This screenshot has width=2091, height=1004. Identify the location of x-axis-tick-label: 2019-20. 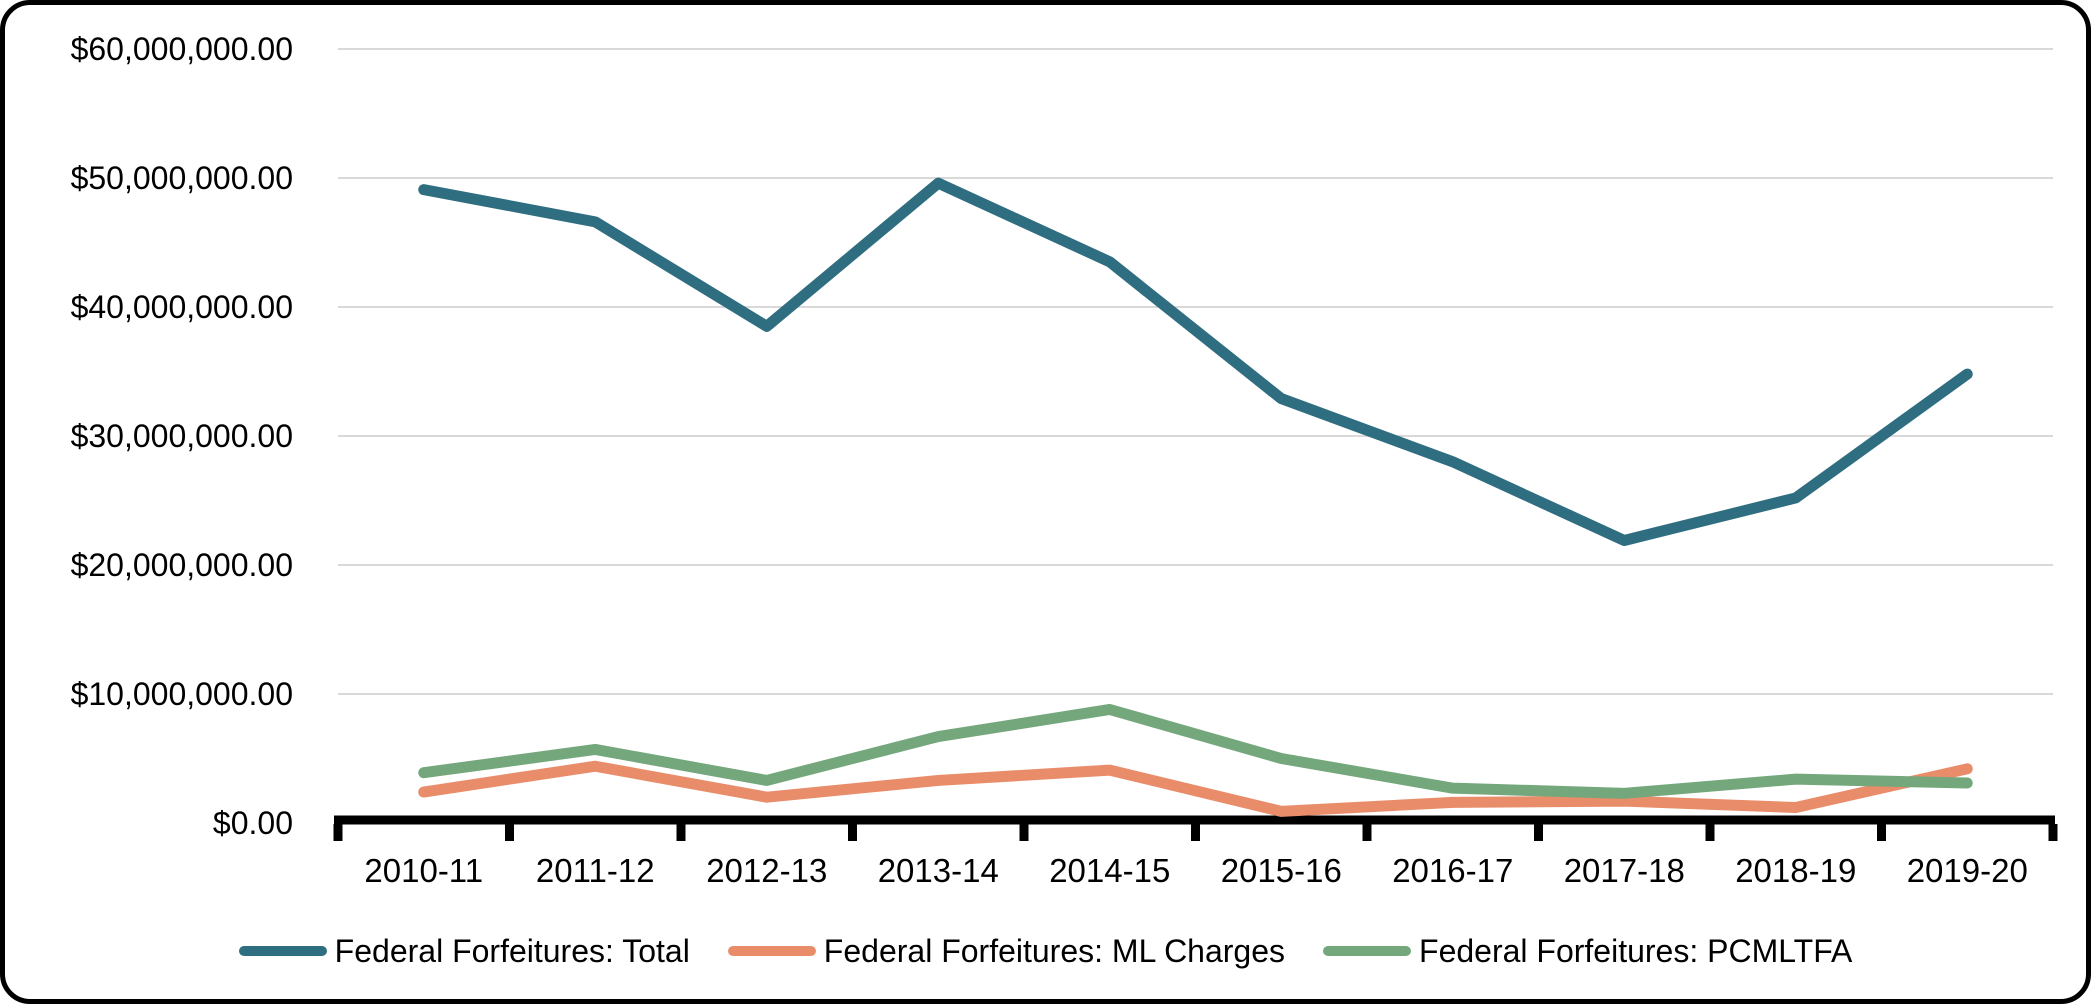
(1967, 870).